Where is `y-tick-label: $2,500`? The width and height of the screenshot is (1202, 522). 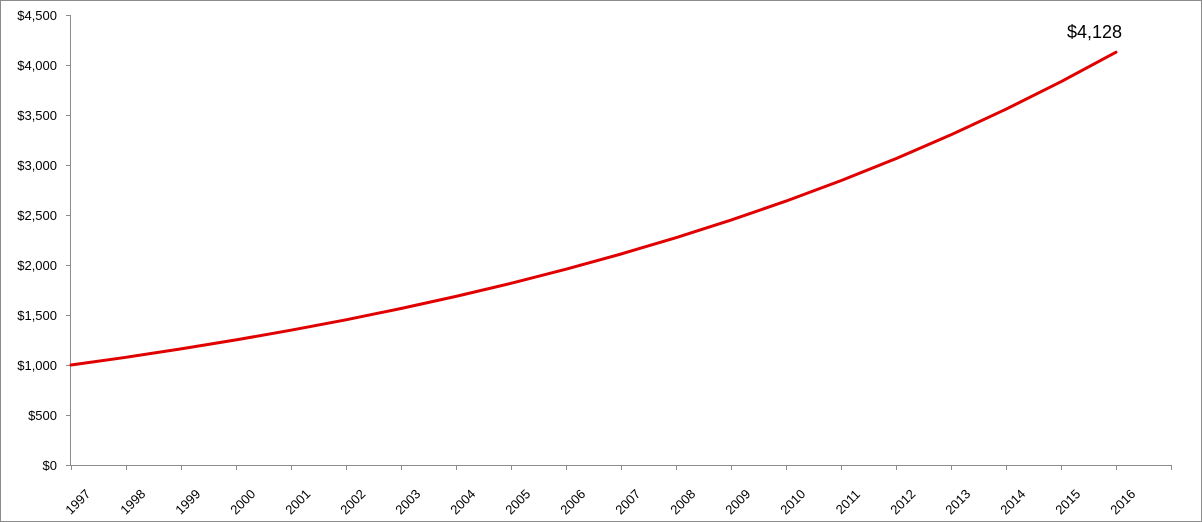
y-tick-label: $2,500 is located at coordinates (37, 215).